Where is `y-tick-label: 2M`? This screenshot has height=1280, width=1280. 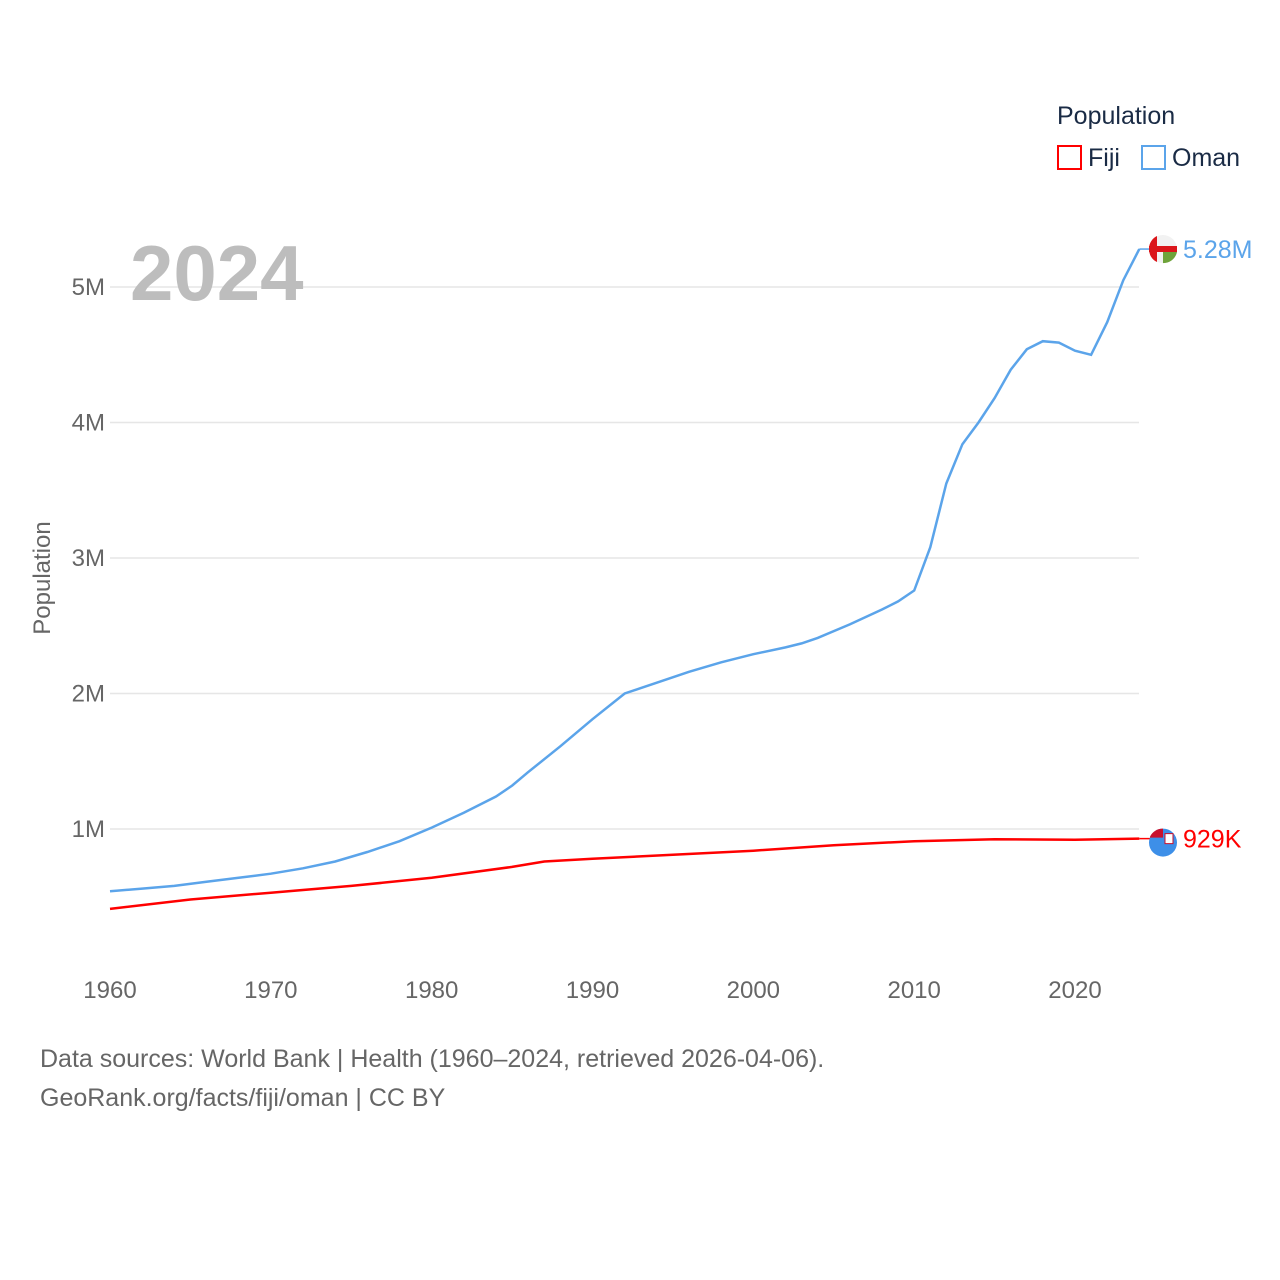 y-tick-label: 2M is located at coordinates (88, 694).